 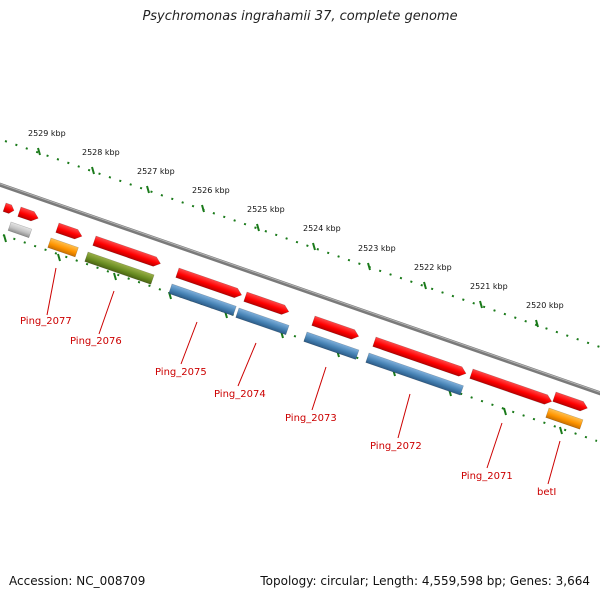 I want to click on kbp-label-7: 2522 kbp, so click(x=433, y=267).